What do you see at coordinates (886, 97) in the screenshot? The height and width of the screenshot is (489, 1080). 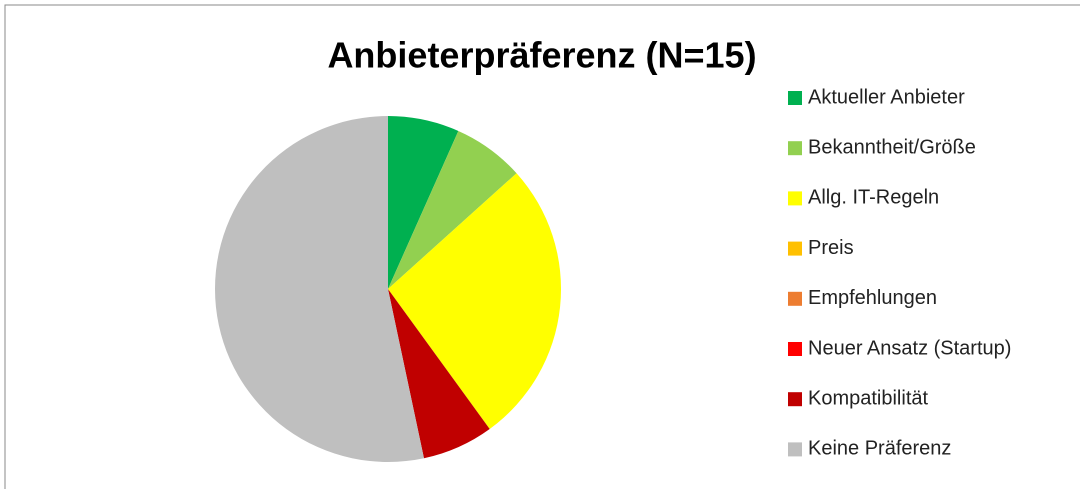 I see `legend-label: Aktueller Anbieter` at bounding box center [886, 97].